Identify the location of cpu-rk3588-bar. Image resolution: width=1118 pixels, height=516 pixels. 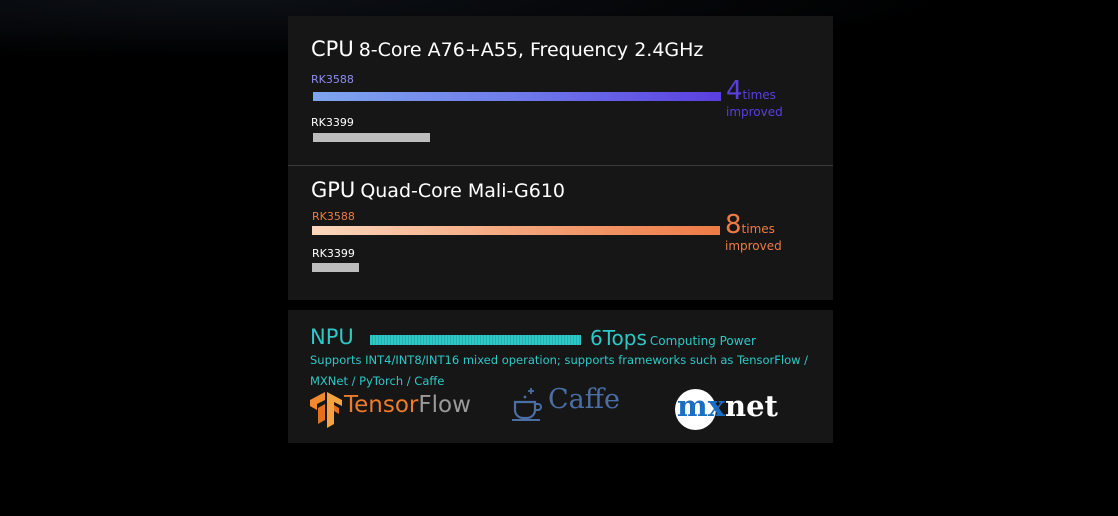
(517, 96).